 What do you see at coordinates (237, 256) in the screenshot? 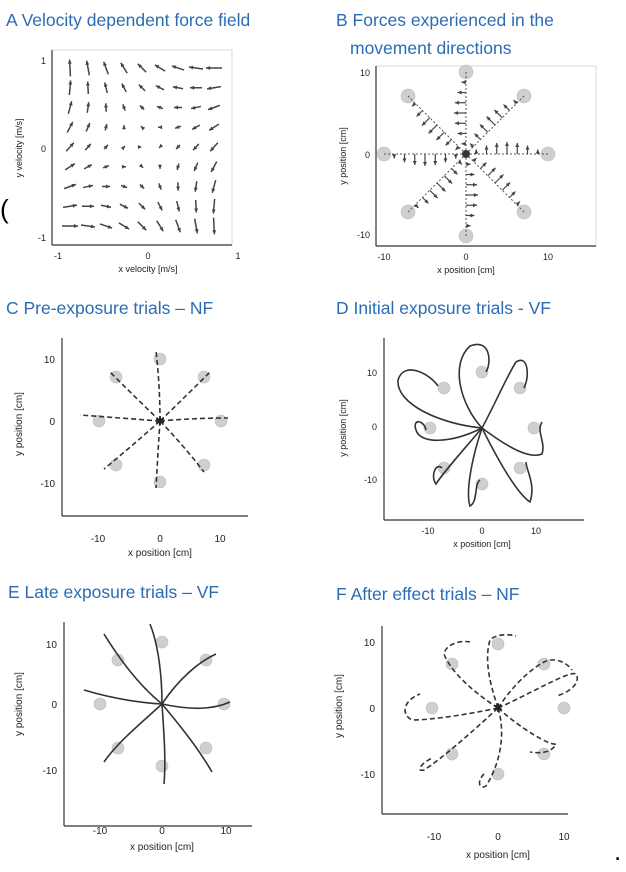
I see `panel-a-xtick-1: 1` at bounding box center [237, 256].